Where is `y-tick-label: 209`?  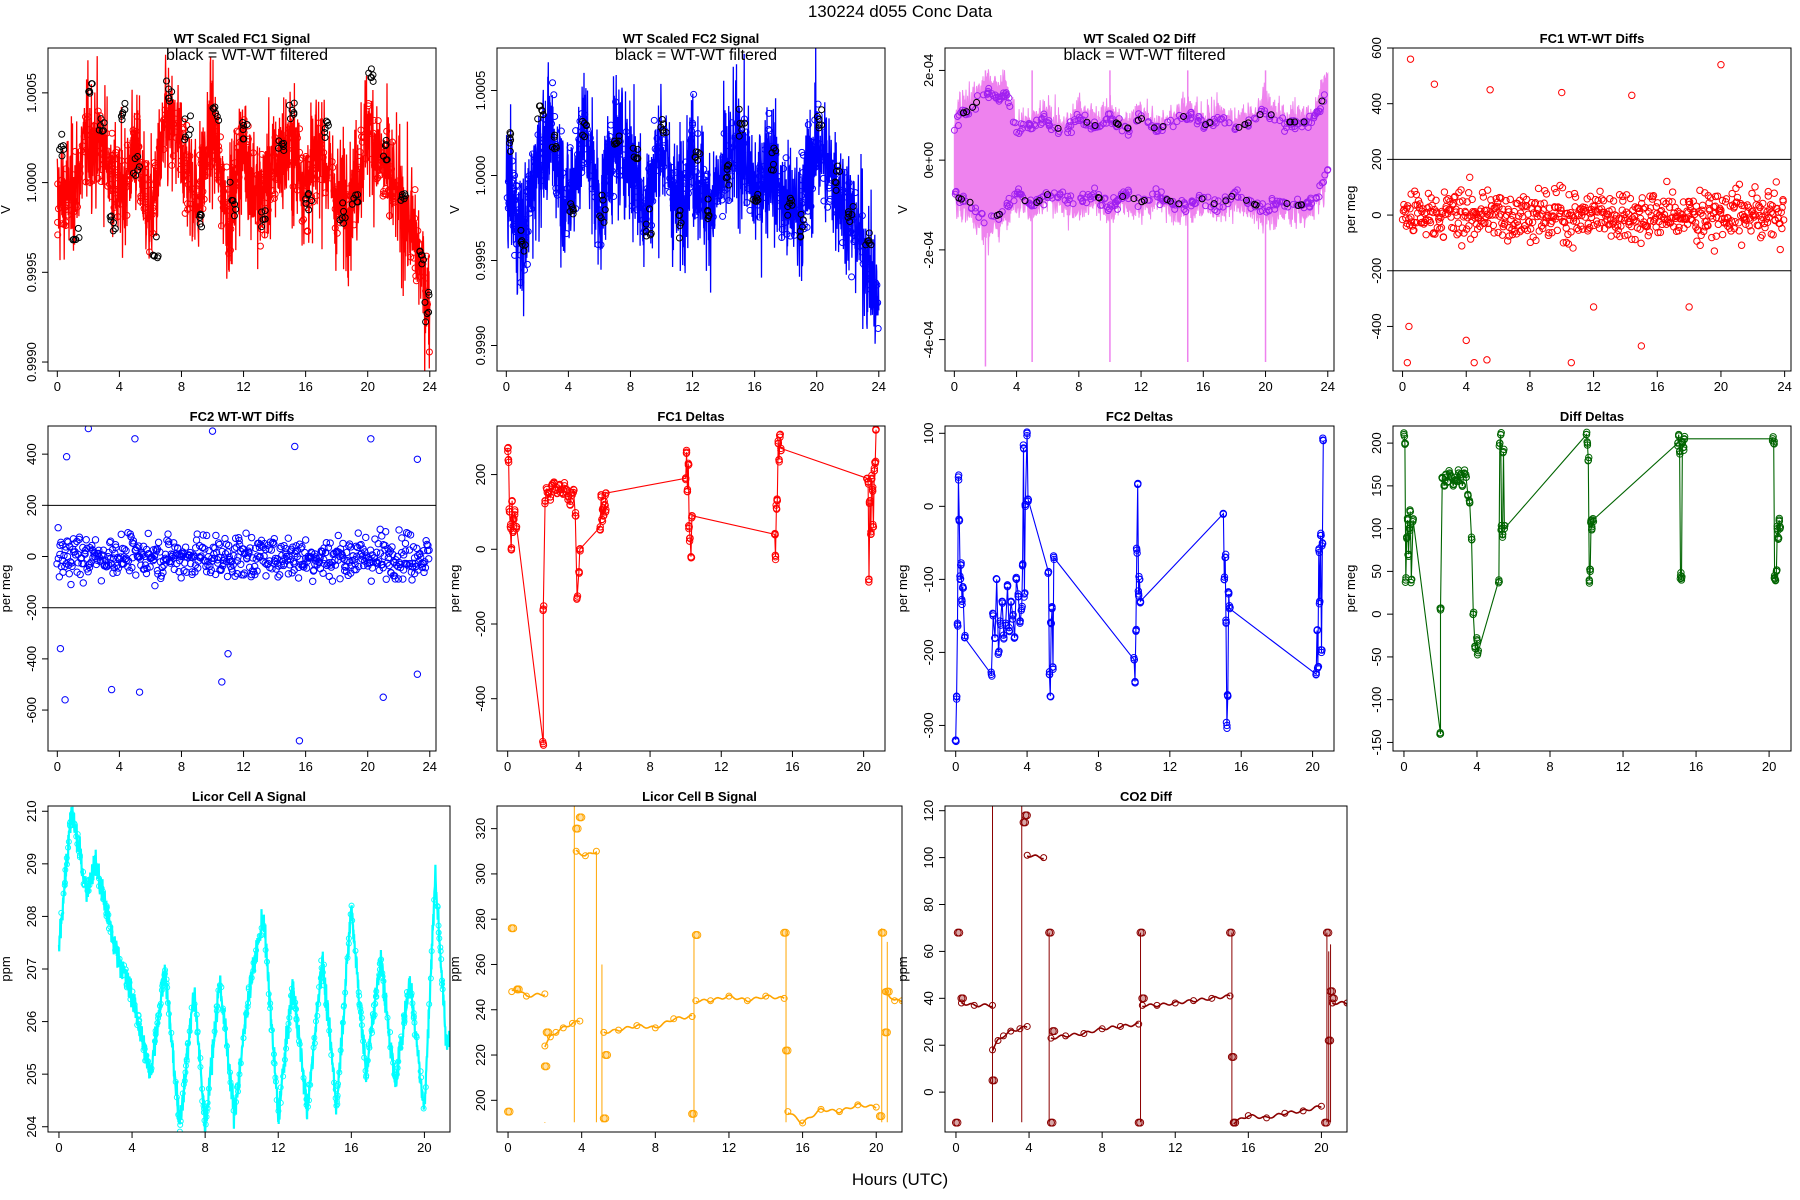
y-tick-label: 209 is located at coordinates (31, 864).